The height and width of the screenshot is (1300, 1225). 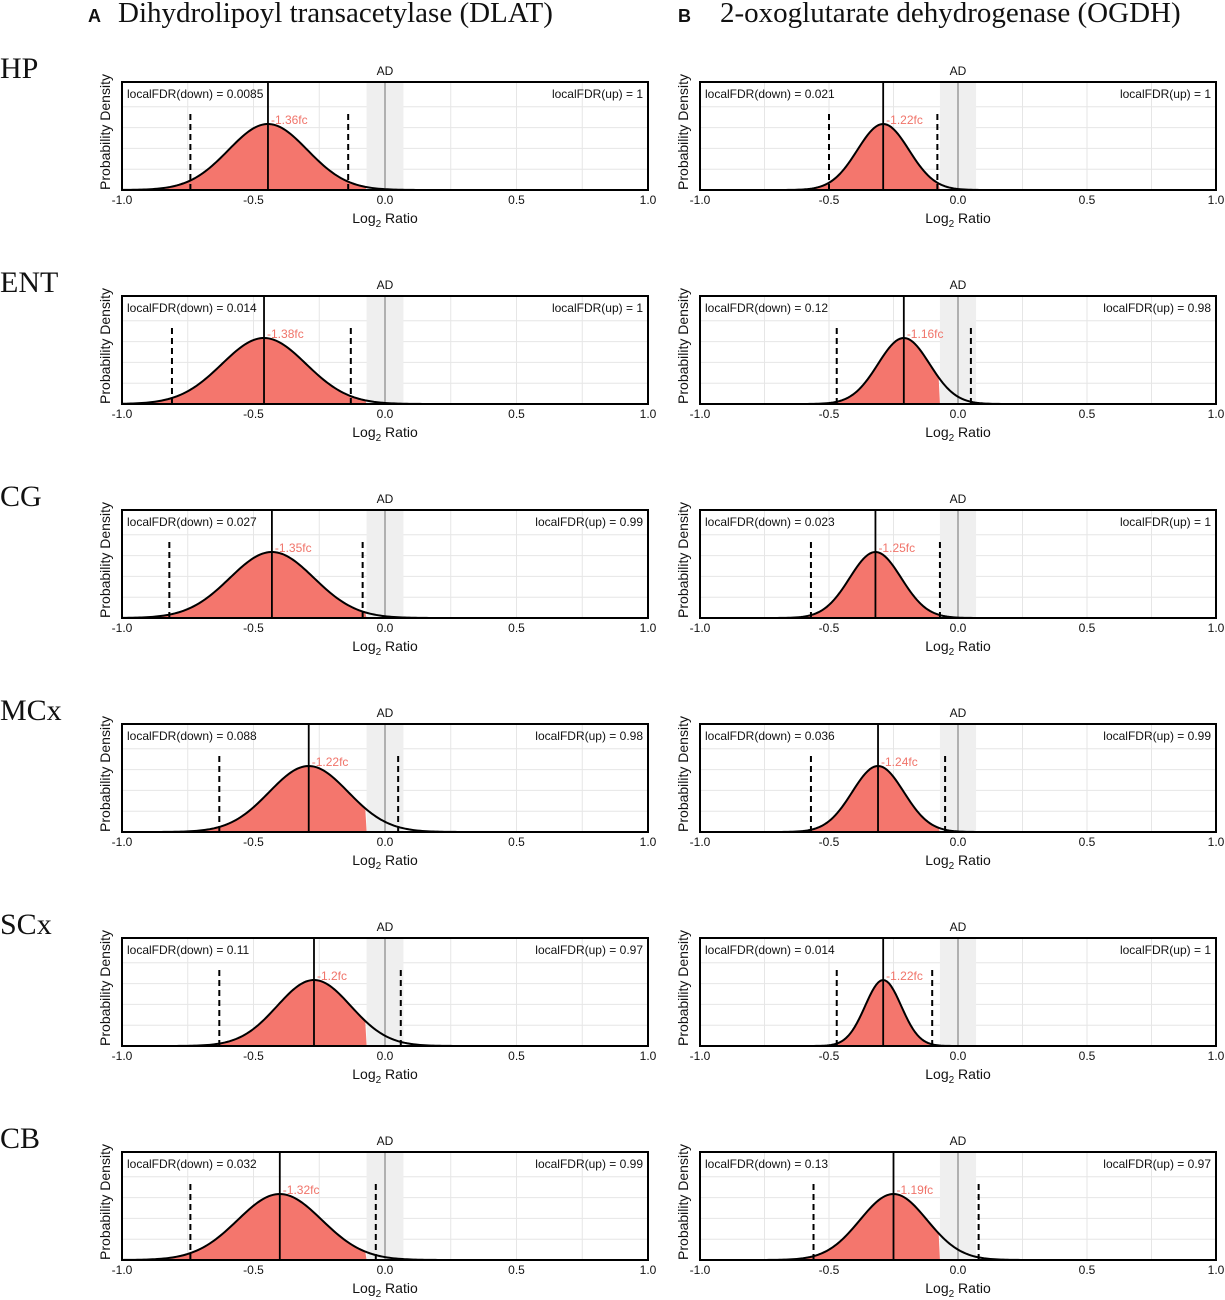 What do you see at coordinates (684, 16) in the screenshot?
I see `panel-b-letter: B` at bounding box center [684, 16].